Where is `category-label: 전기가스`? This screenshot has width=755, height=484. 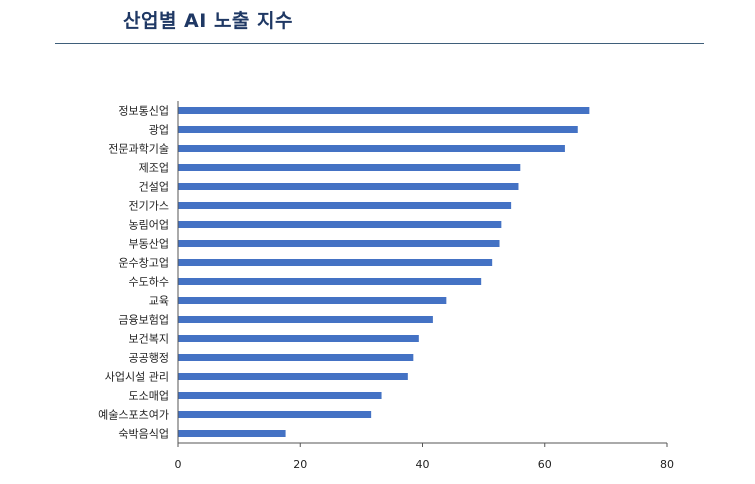
category-label: 전기가스 is located at coordinates (149, 206).